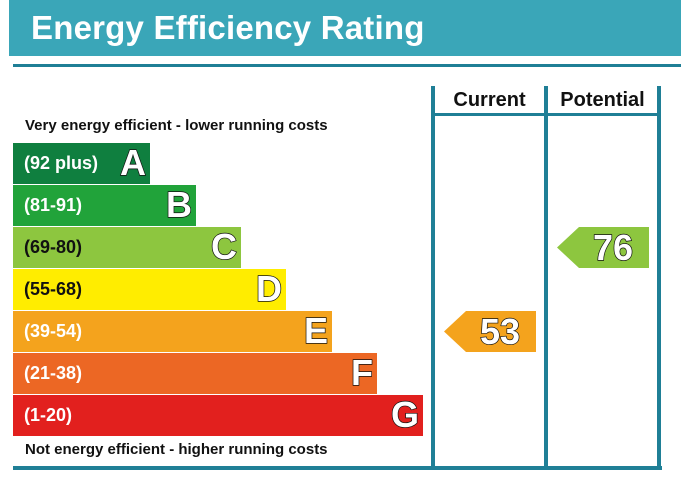  I want to click on frame-bottom-border, so click(337, 468).